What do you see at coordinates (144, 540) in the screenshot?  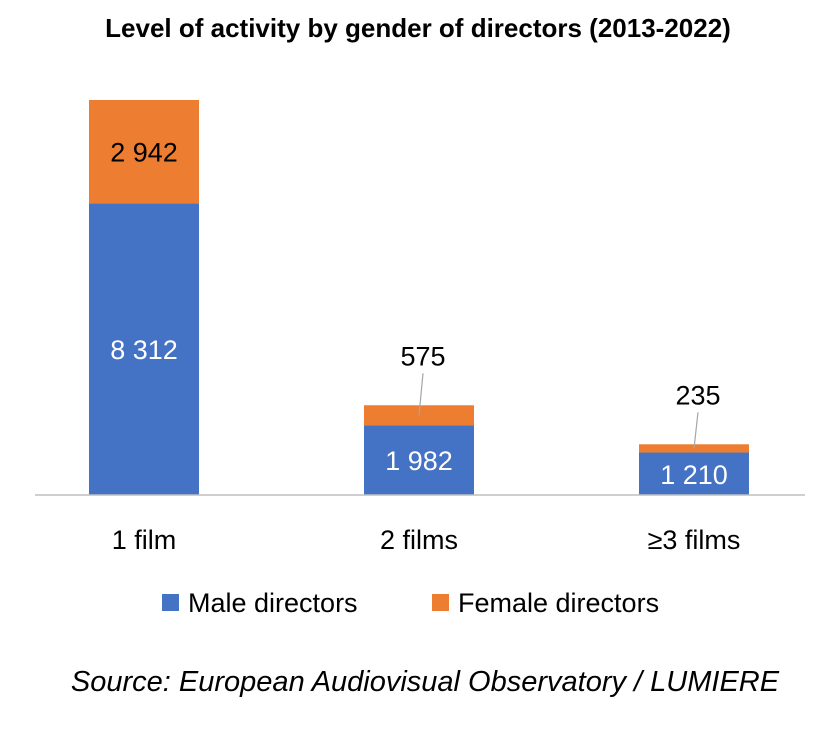 I see `category-label-1: 1 film` at bounding box center [144, 540].